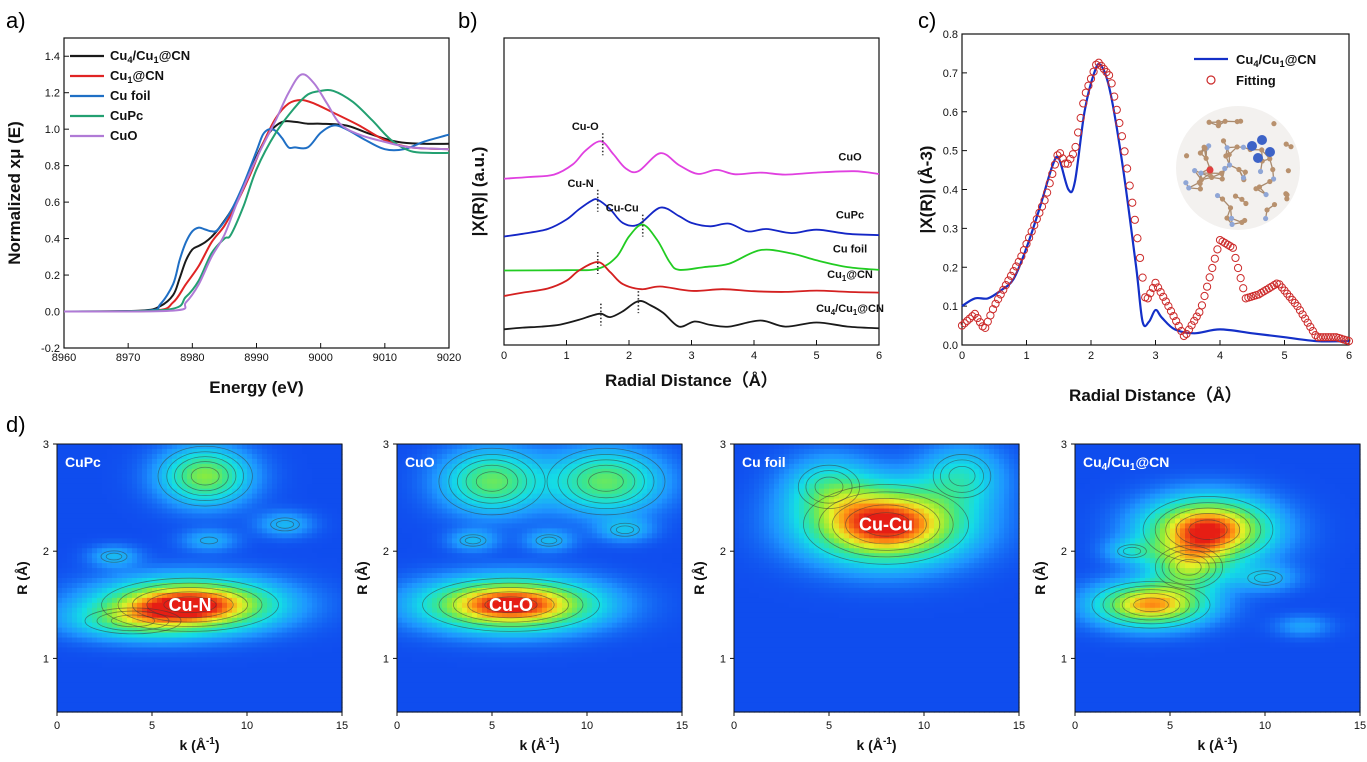  I want to click on atom, so click(1243, 147).